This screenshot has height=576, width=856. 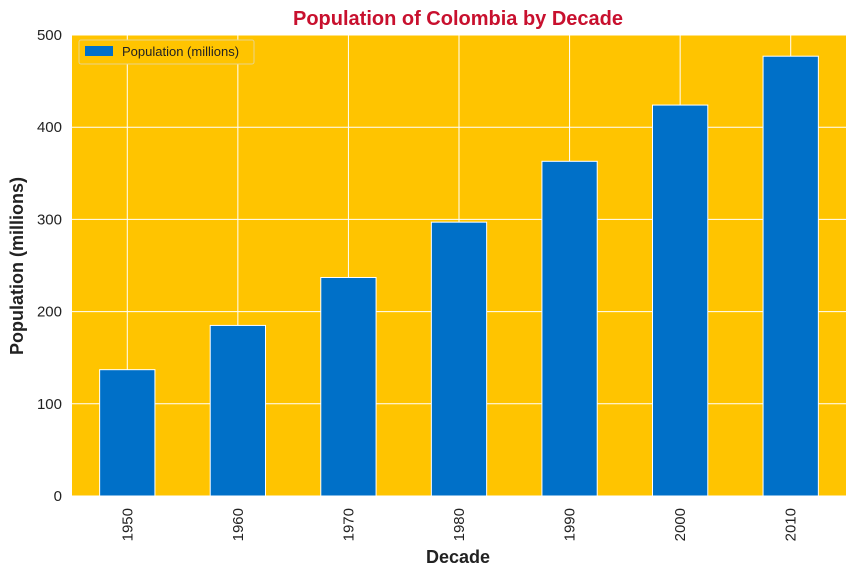 I want to click on y-axis-ticks: 0 100 200 300 400 500, so click(x=49, y=266).